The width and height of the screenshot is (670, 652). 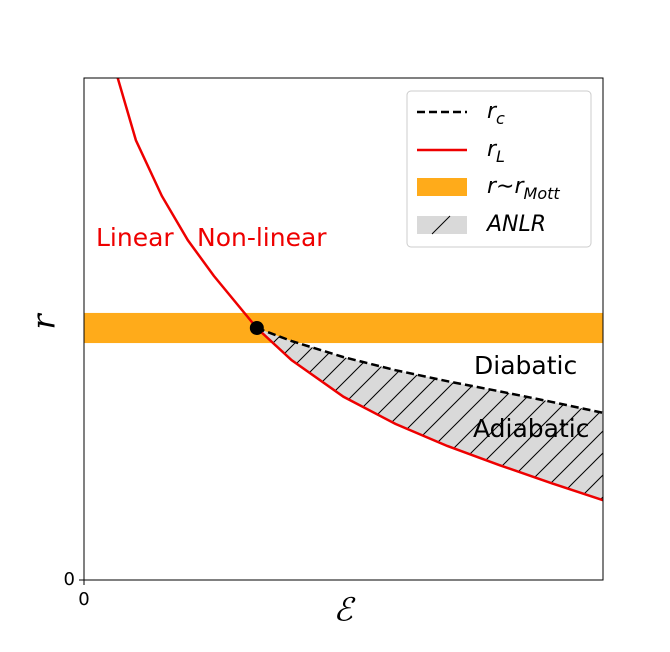 I want to click on y-tick-label: 0, so click(x=69, y=579).